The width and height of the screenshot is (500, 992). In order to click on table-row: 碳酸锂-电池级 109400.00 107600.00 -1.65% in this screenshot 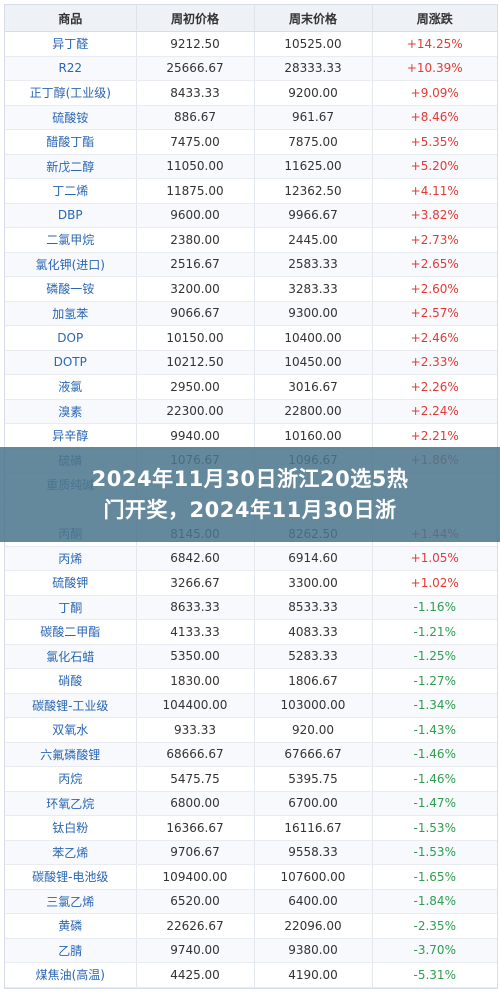, I will do `click(251, 877)`.